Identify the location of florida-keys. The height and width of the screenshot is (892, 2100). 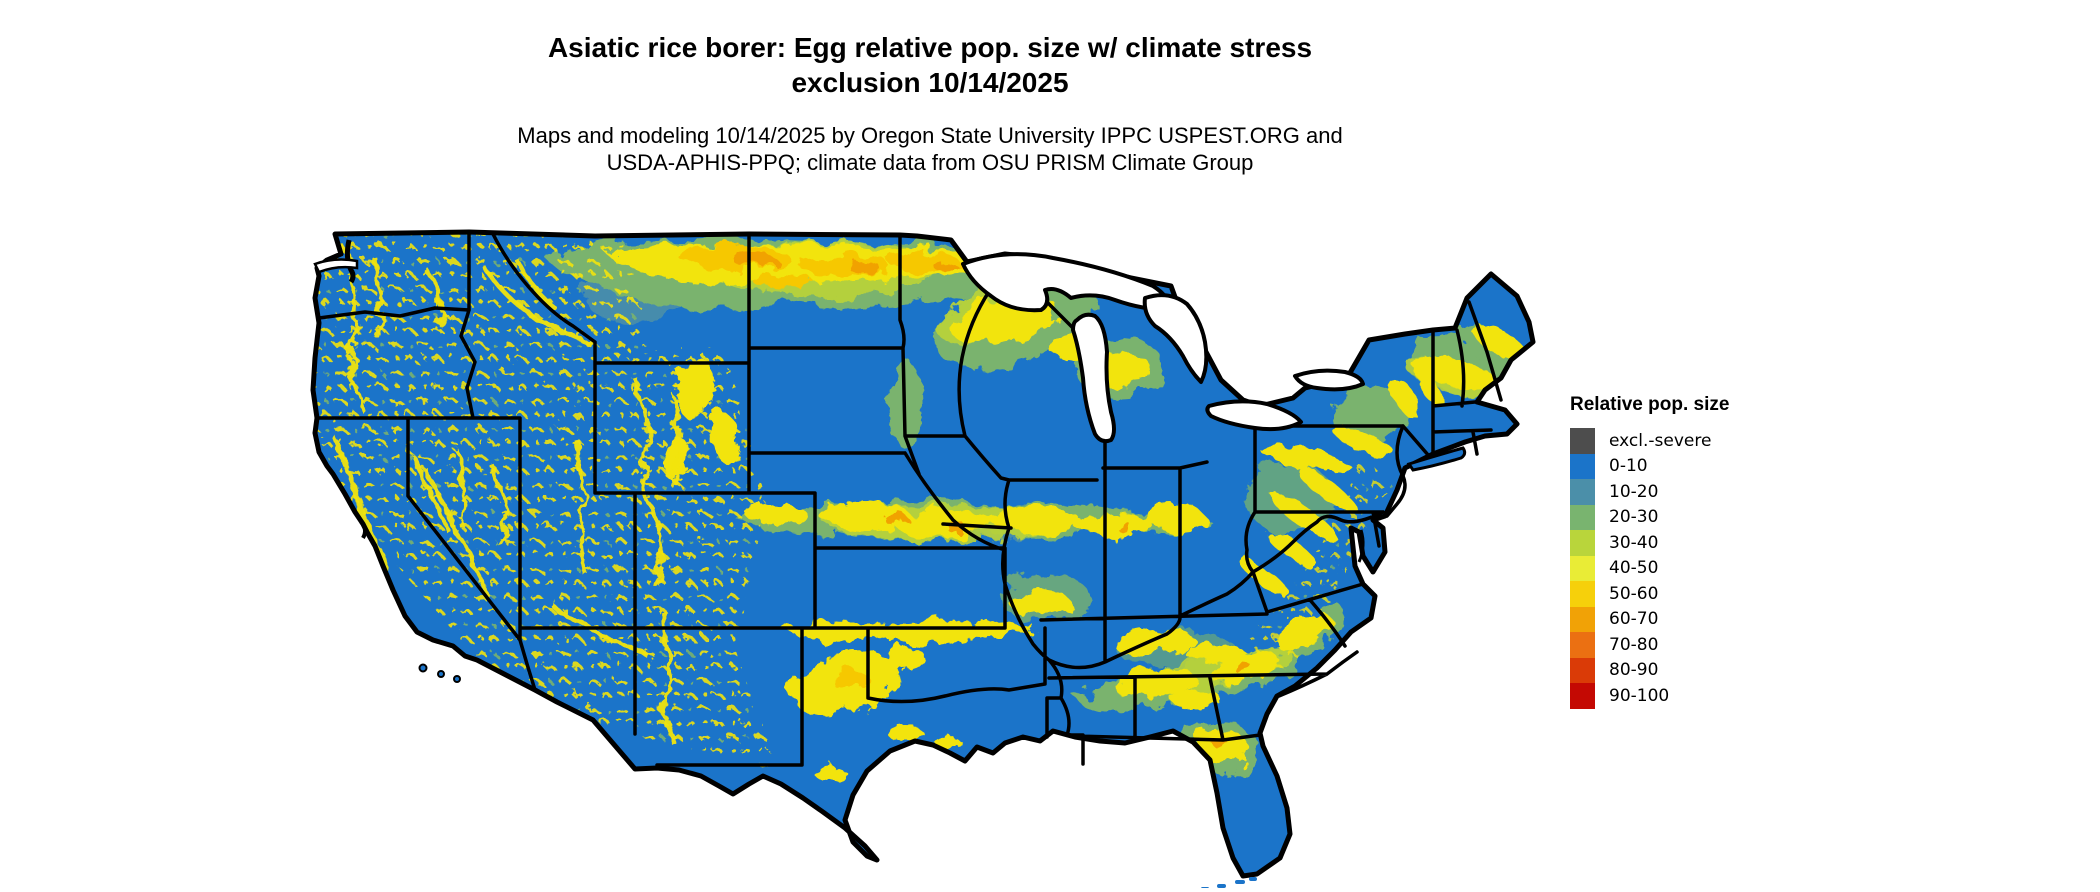
(1229, 883).